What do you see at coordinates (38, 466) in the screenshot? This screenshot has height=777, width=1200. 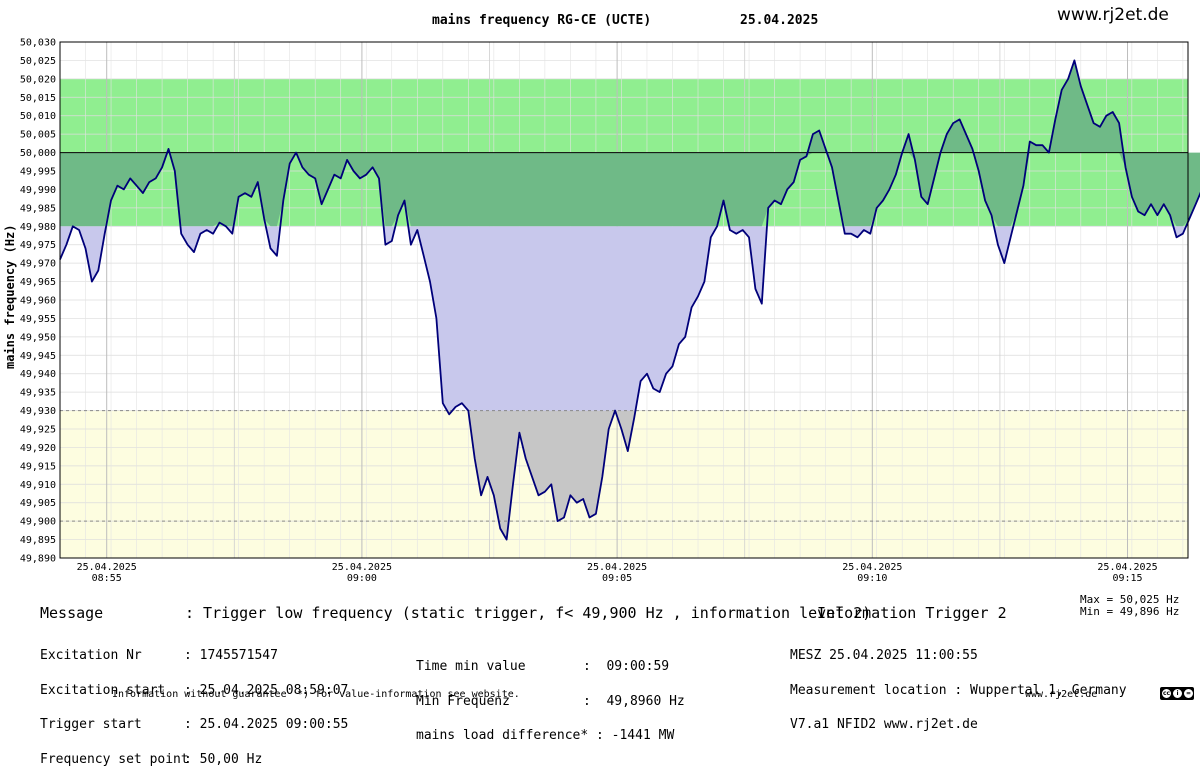 I see `y-tick-label: 49,915` at bounding box center [38, 466].